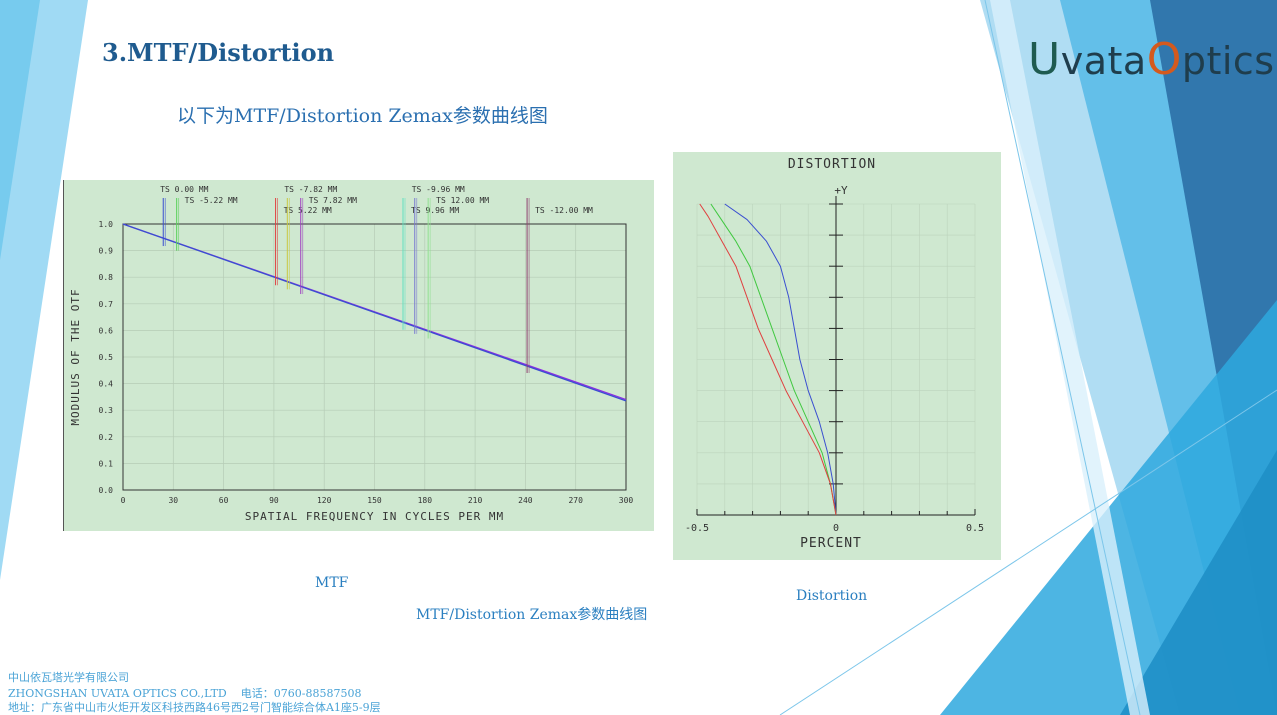 This screenshot has height=715, width=1277. Describe the element at coordinates (106, 463) in the screenshot. I see `mtf-y-tick-label: 0.1` at that location.